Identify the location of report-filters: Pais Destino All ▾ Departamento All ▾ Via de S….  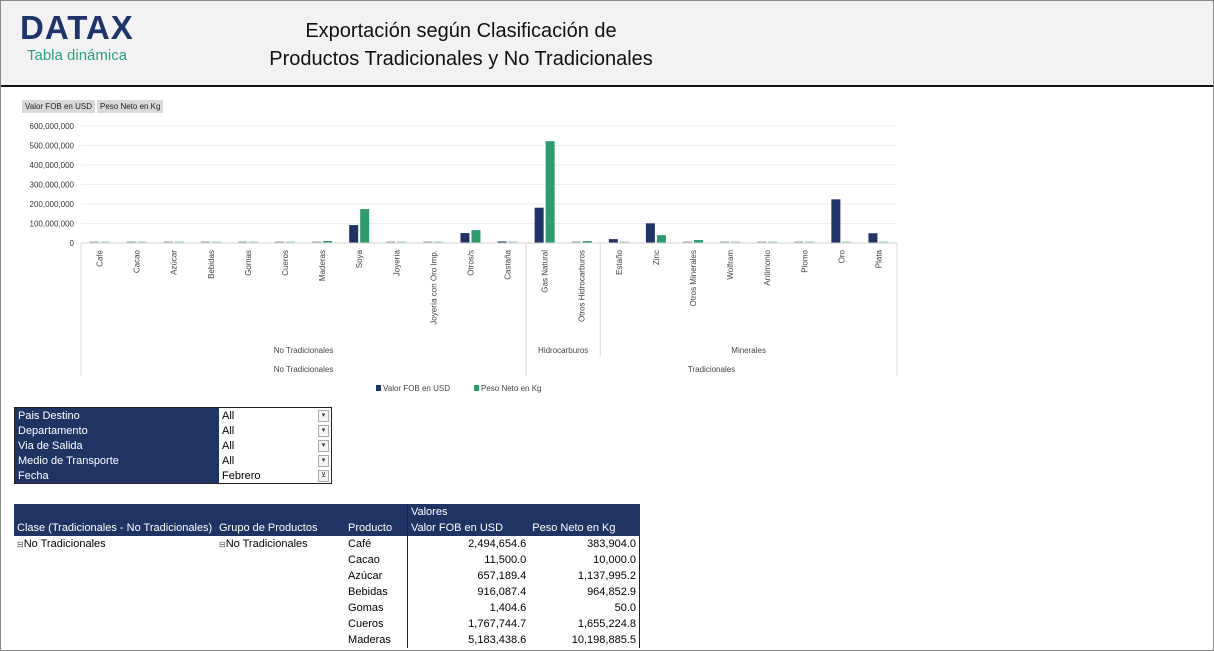
(173, 445).